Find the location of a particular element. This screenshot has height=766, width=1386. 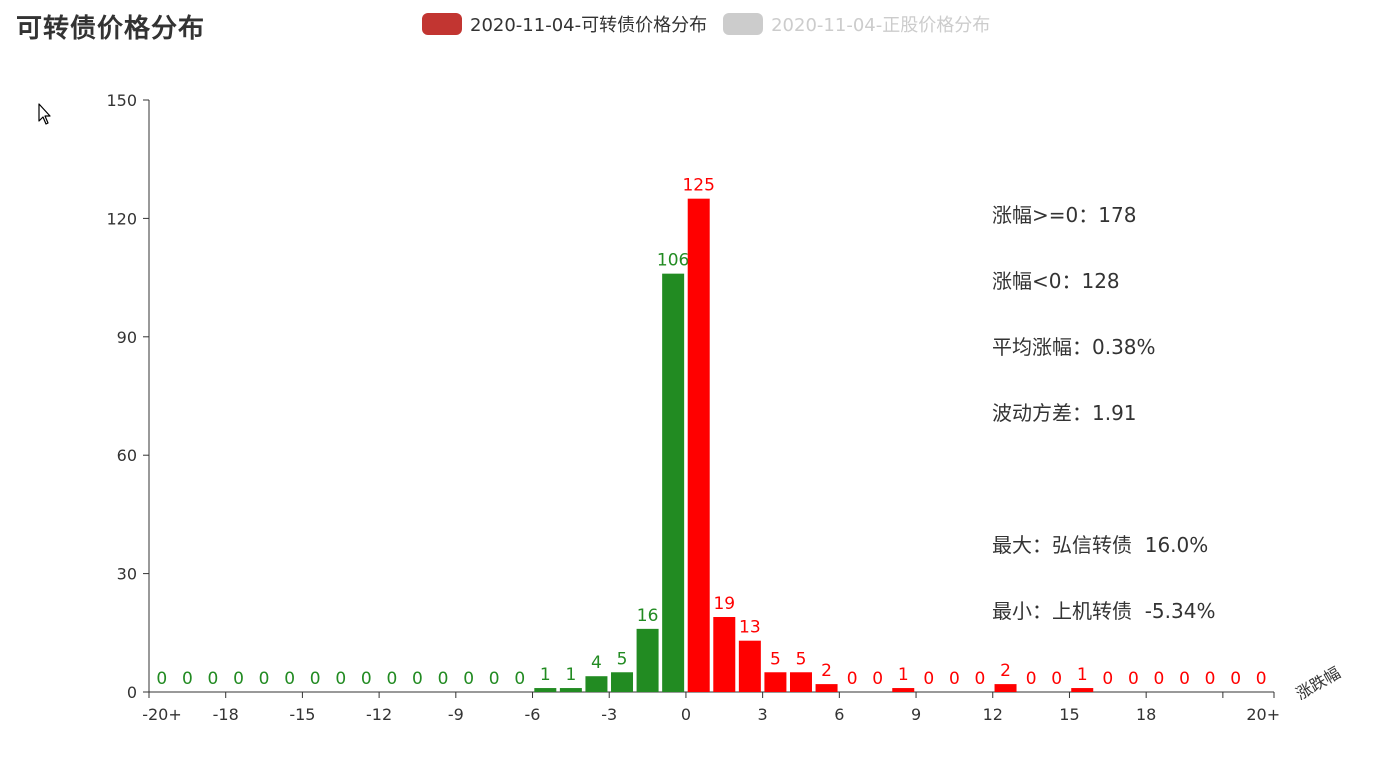

legend: 2020-11-04-可转债价格分布 2020-11-04-正股价格分布 is located at coordinates (714, 24).